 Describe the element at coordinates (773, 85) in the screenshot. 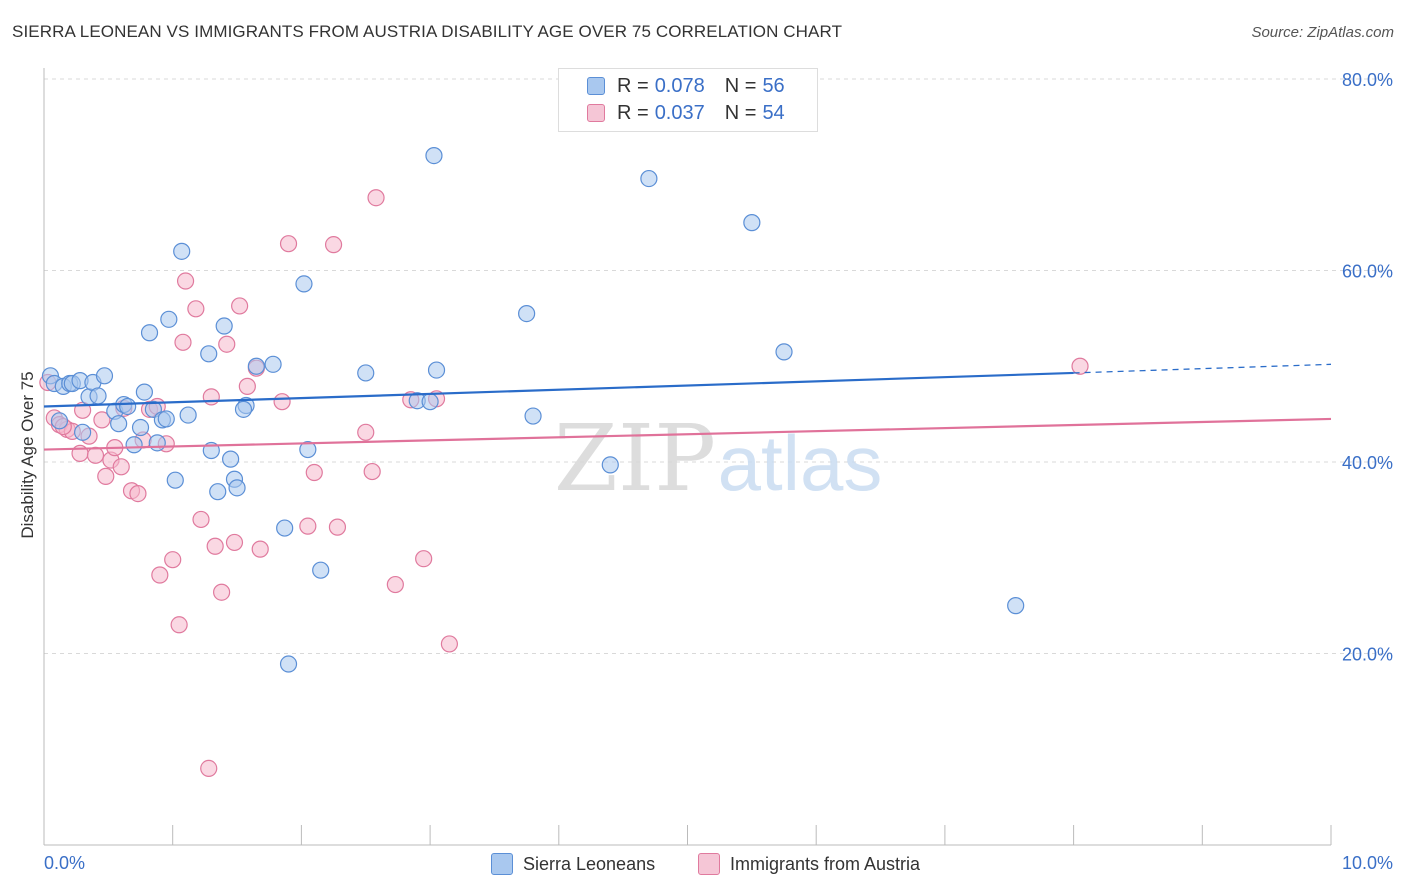

I see `legend-n-value: 56` at that location.